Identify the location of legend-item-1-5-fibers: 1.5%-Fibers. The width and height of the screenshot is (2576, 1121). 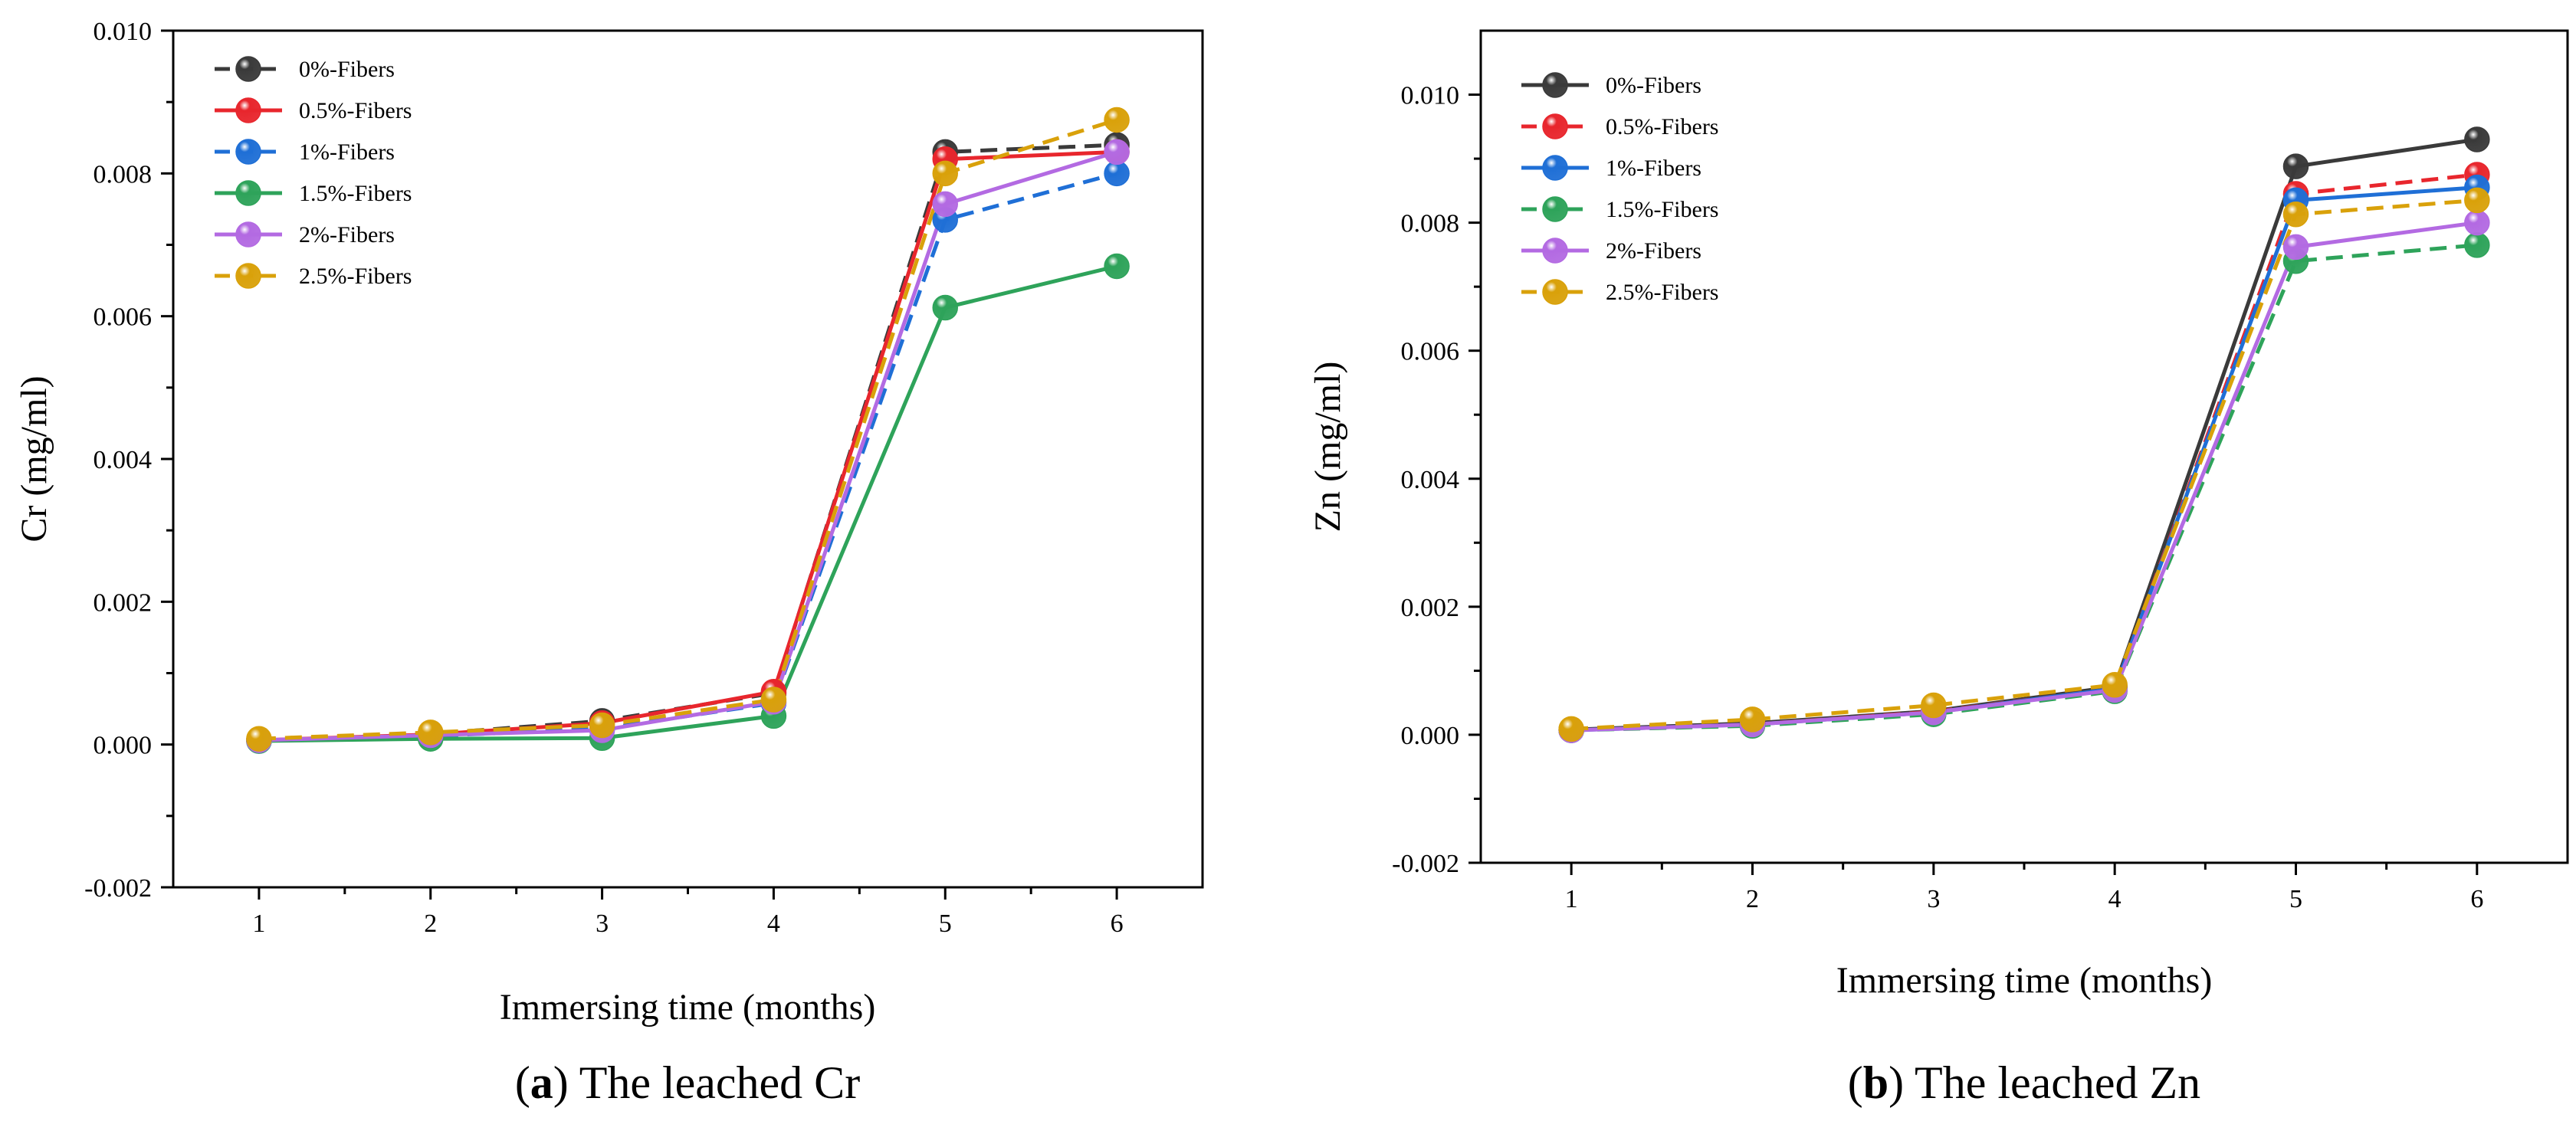
(1619, 209).